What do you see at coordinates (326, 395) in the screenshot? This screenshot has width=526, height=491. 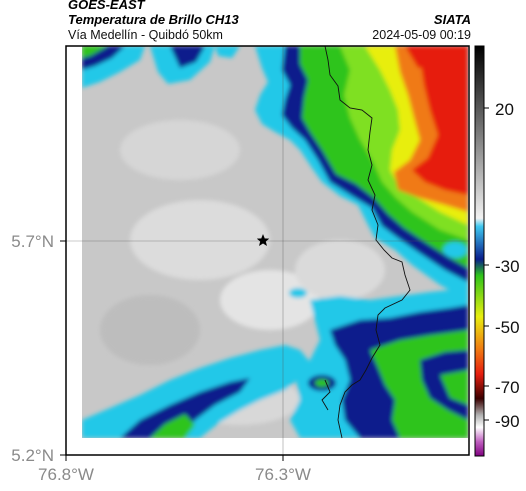 I see `border-segment` at bounding box center [326, 395].